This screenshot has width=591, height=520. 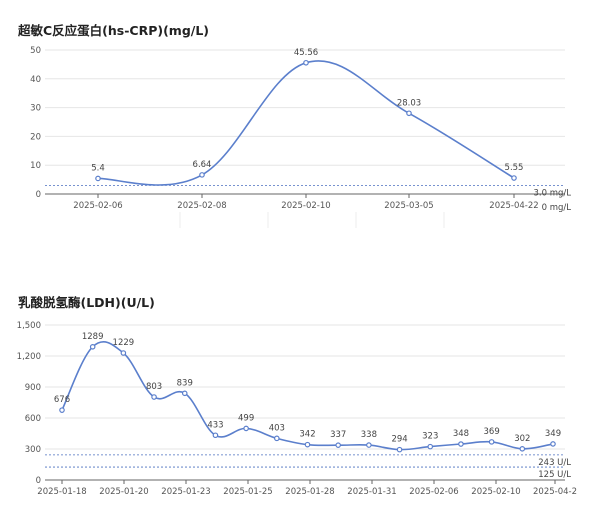 I want to click on y-tick-label: 20, so click(x=35, y=137).